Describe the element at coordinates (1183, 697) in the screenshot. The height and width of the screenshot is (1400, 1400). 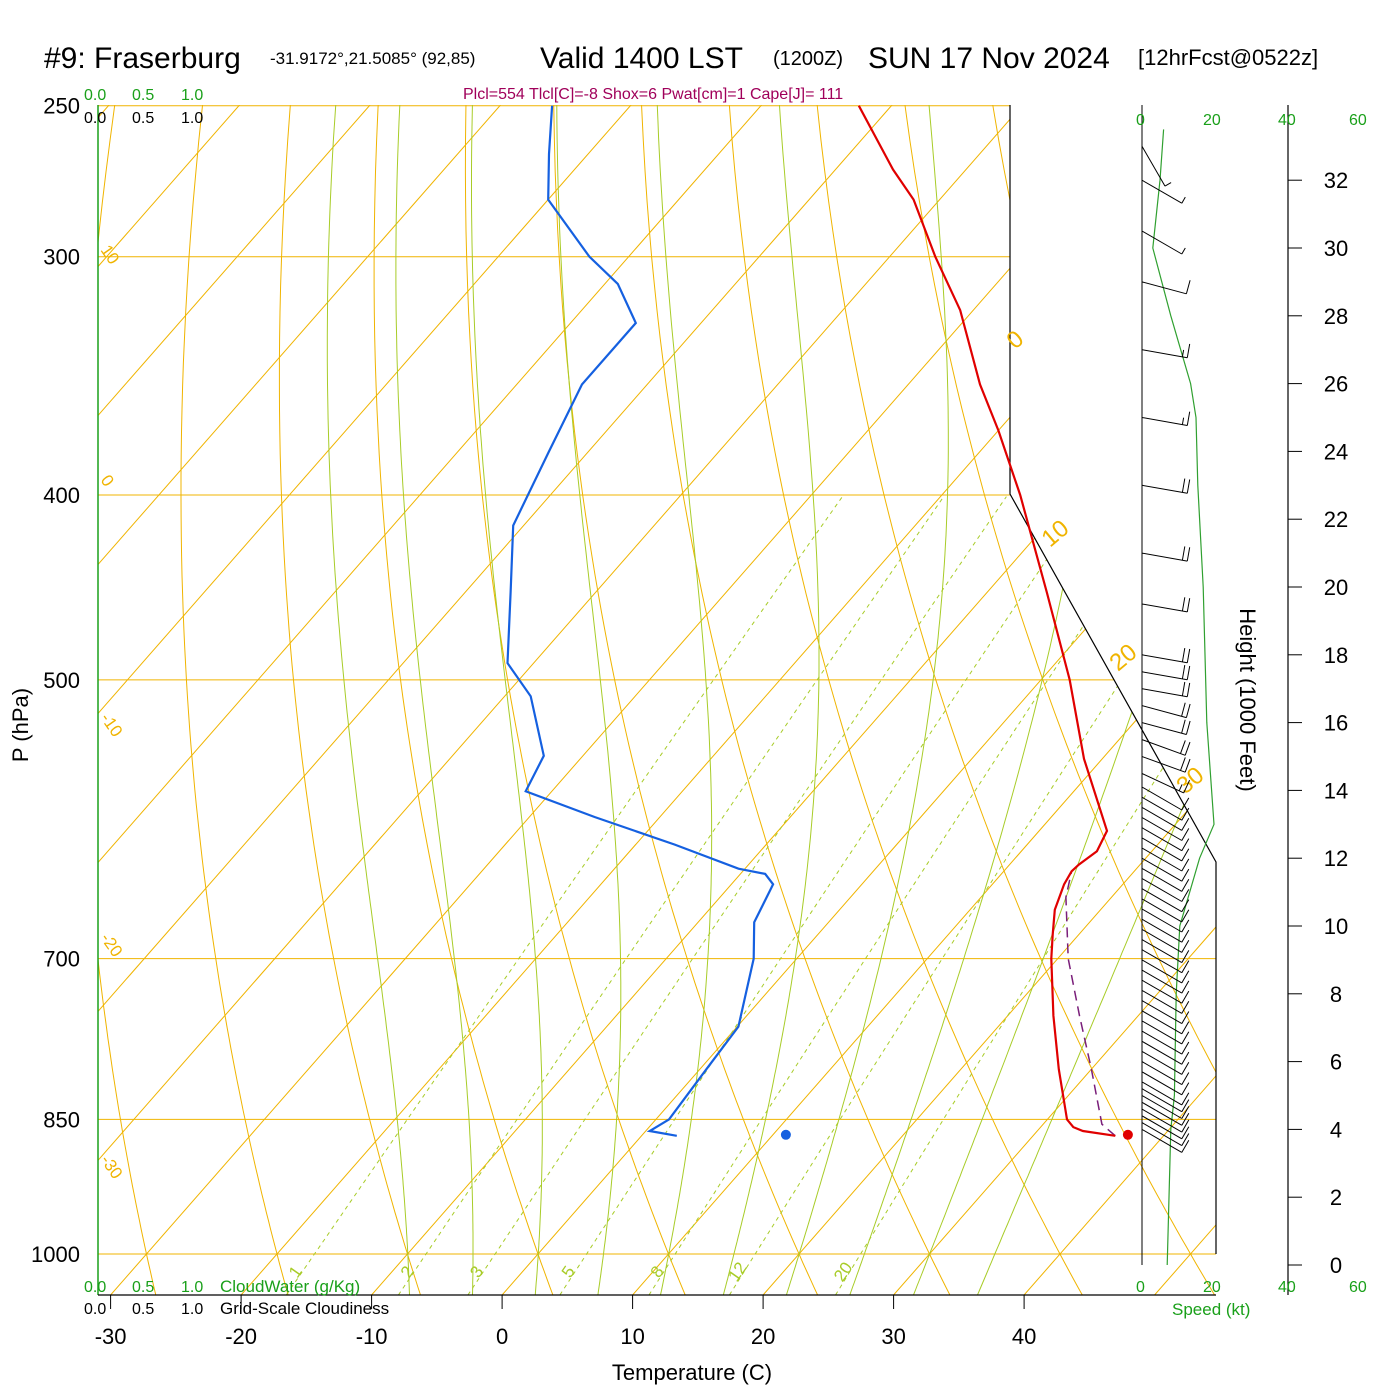
I see `wind-speed-line` at that location.